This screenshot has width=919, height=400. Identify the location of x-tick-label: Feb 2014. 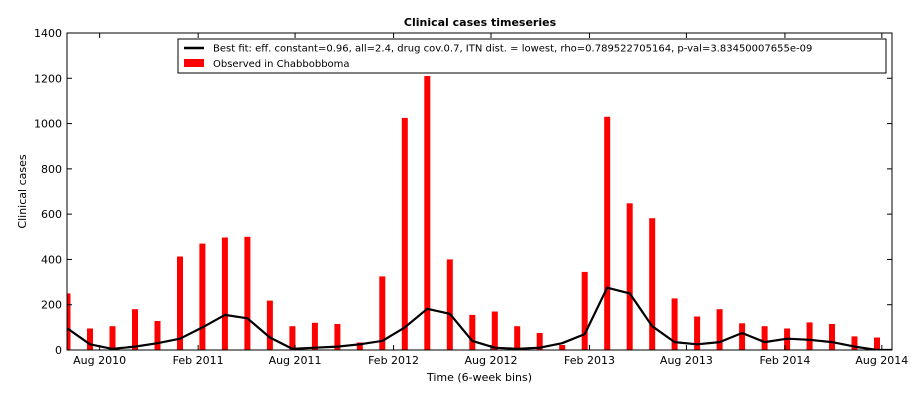
(784, 360).